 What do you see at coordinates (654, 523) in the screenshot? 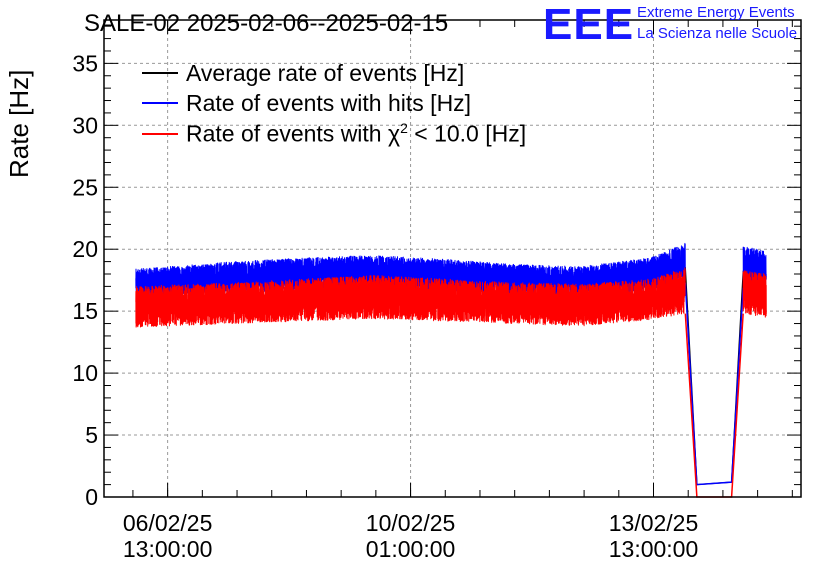
I see `x-tick-label-date: 13/02/25` at bounding box center [654, 523].